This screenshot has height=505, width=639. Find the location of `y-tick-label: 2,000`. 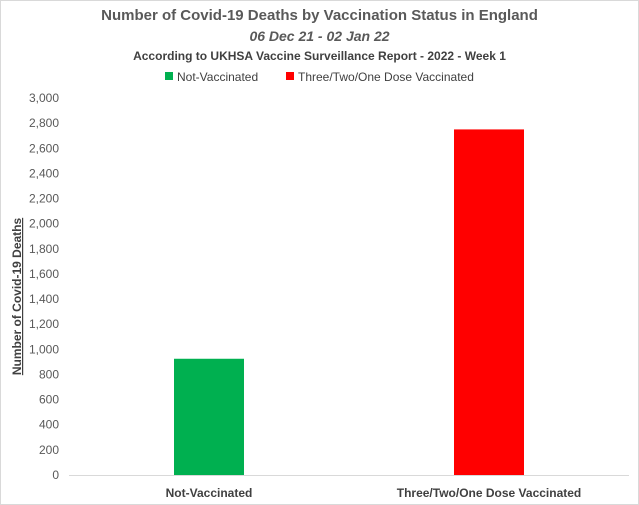

y-tick-label: 2,000 is located at coordinates (44, 224).